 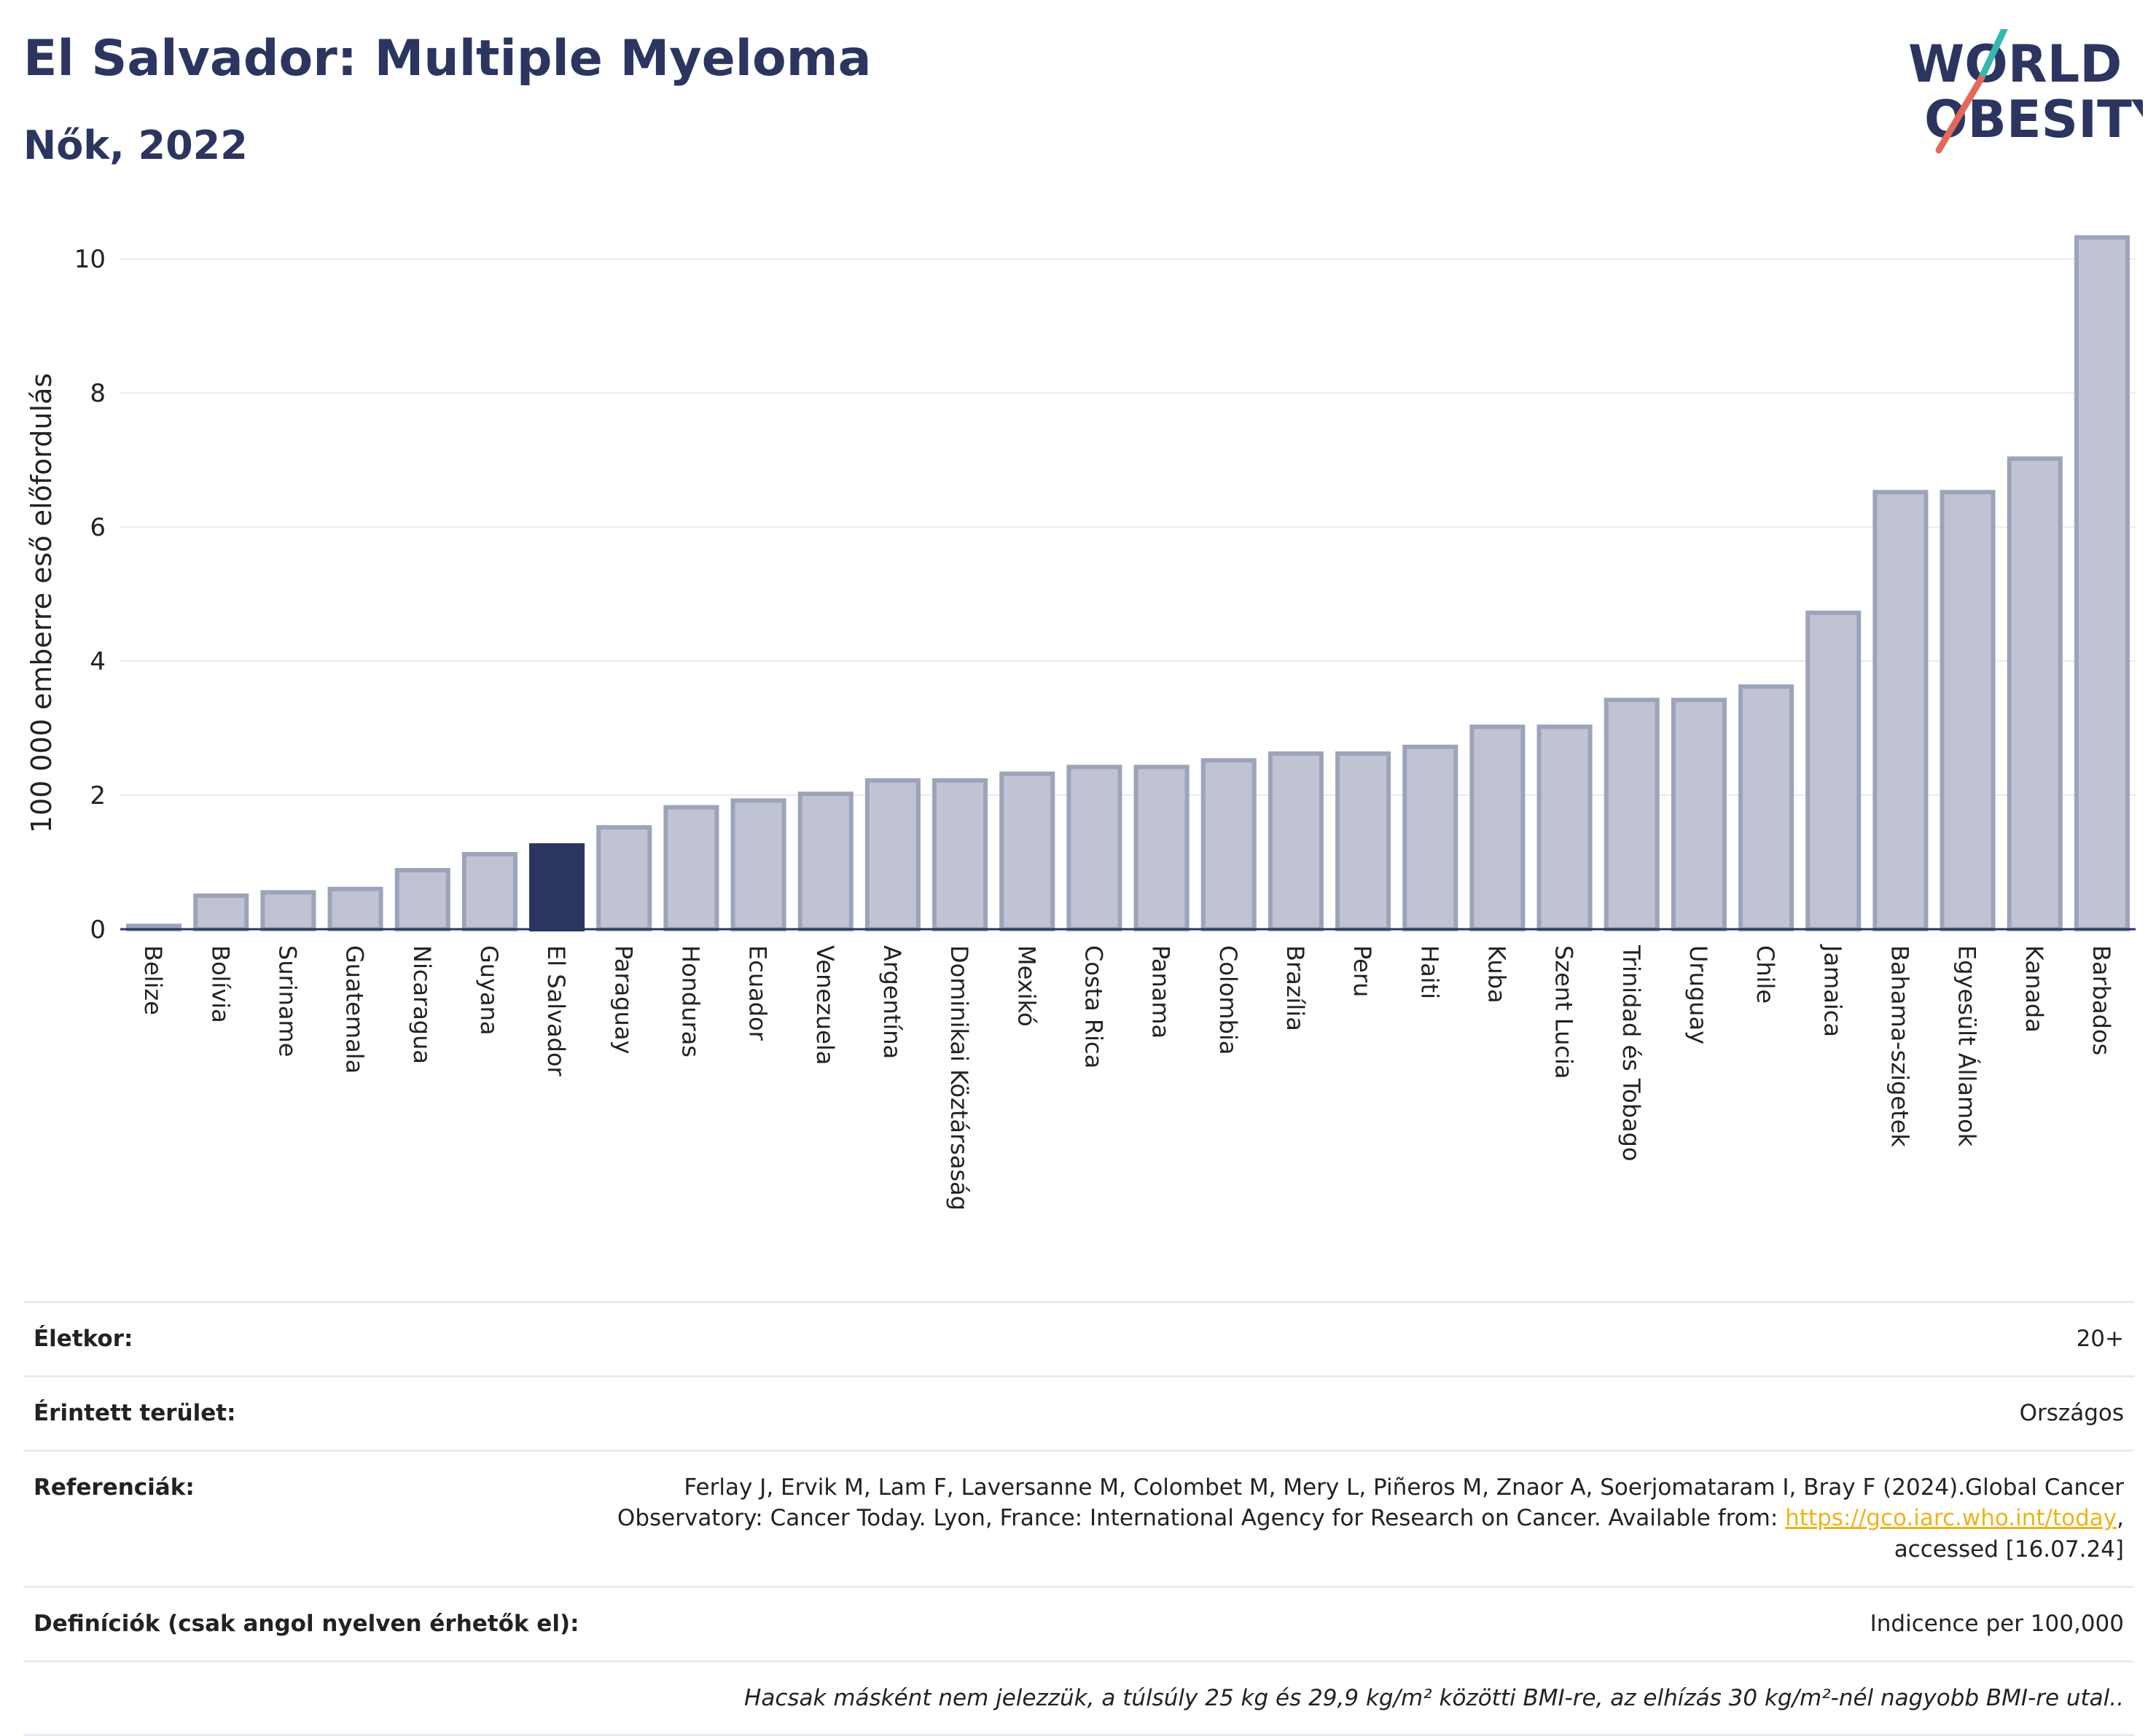 I want to click on x-tick-label: Guatemala, so click(x=355, y=1009).